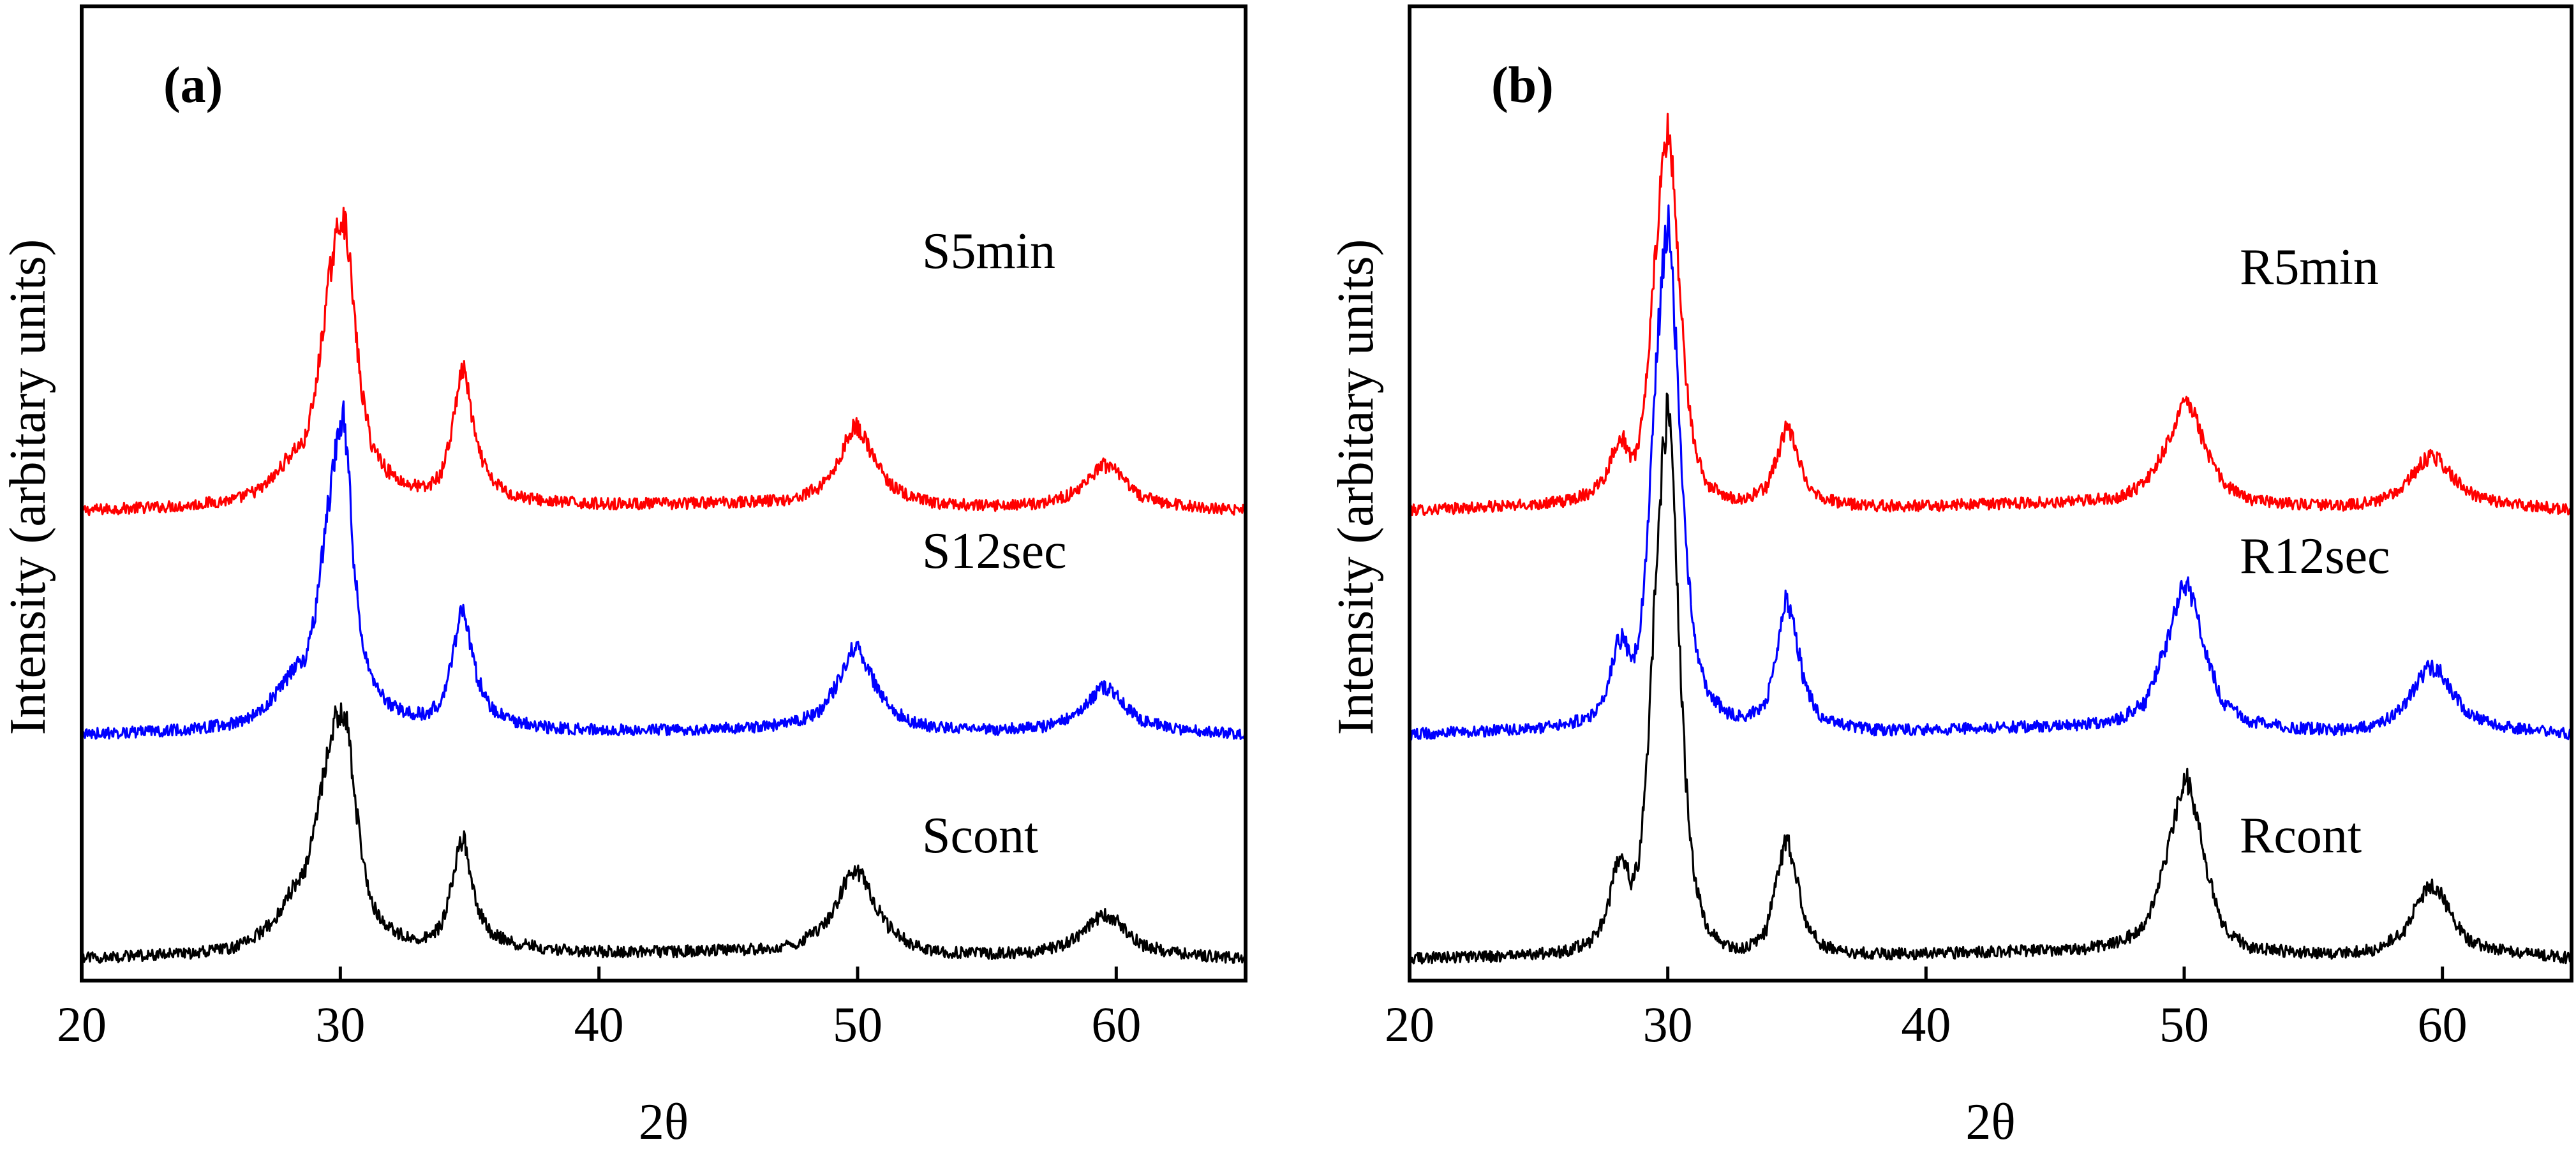  I want to click on panel-label-a: (a), so click(193, 85).